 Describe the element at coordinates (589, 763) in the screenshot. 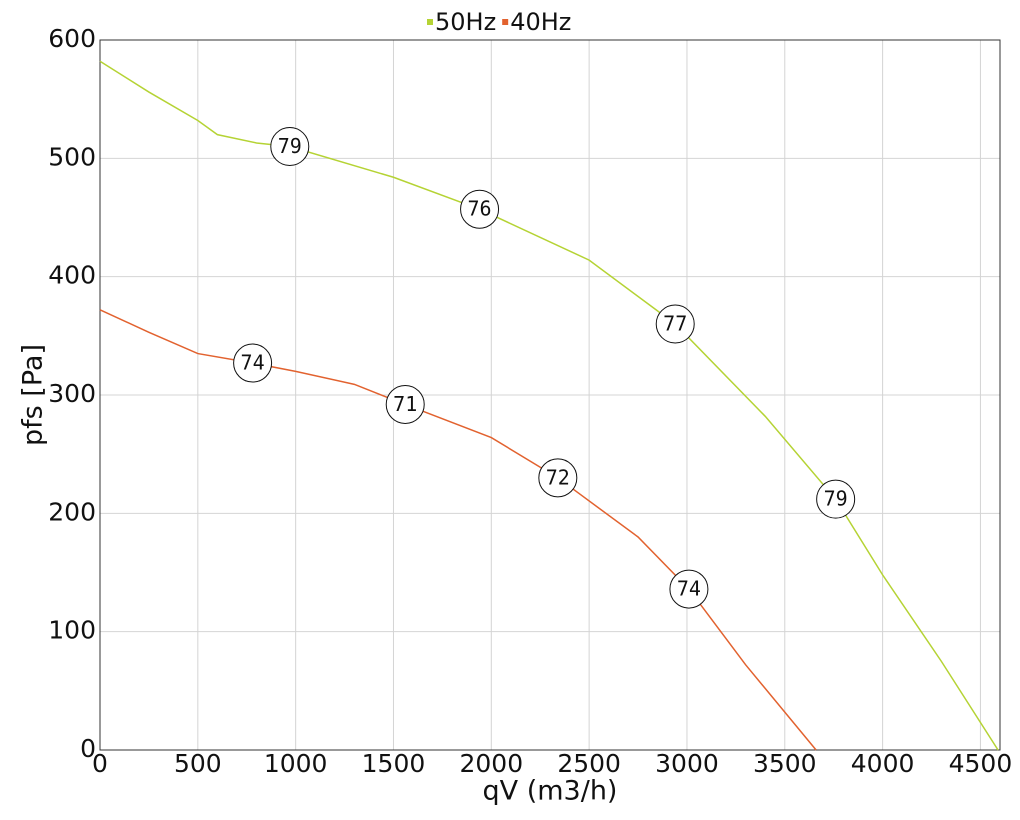

I see `x-tick-label: 2500` at that location.